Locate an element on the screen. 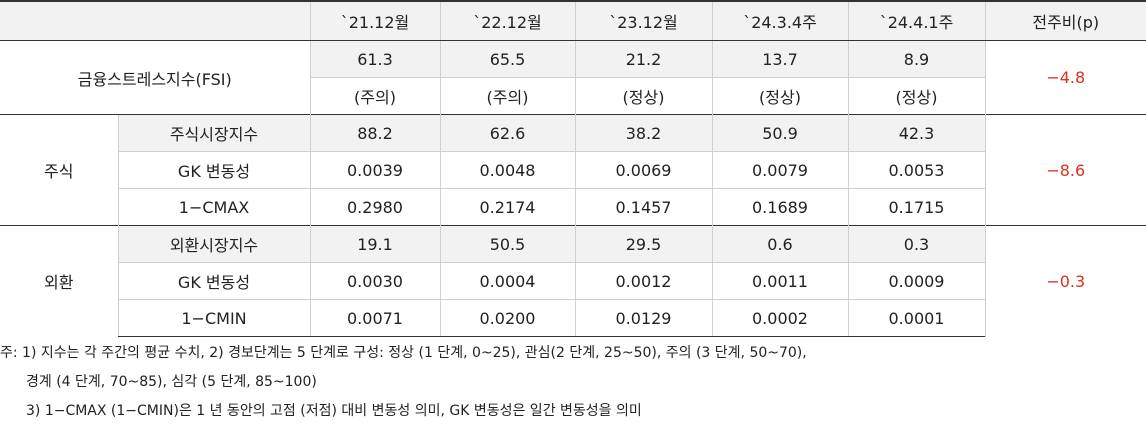 This screenshot has width=1146, height=434. row-label: 외환시장지수 is located at coordinates (213, 244).